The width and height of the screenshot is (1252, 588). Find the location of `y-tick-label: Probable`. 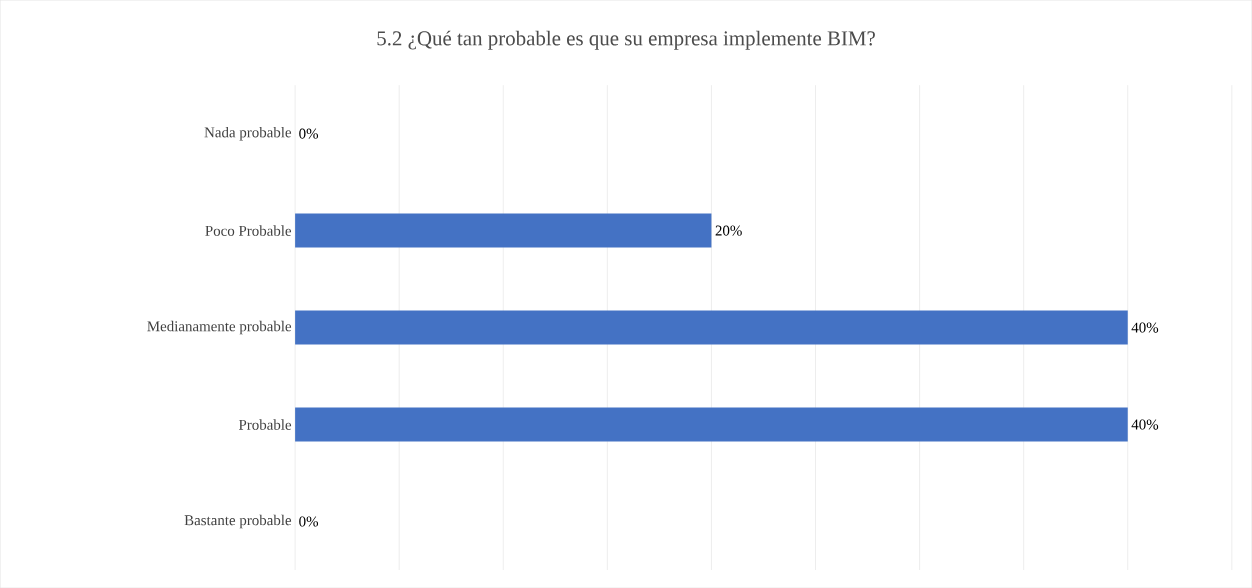

y-tick-label: Probable is located at coordinates (265, 424).